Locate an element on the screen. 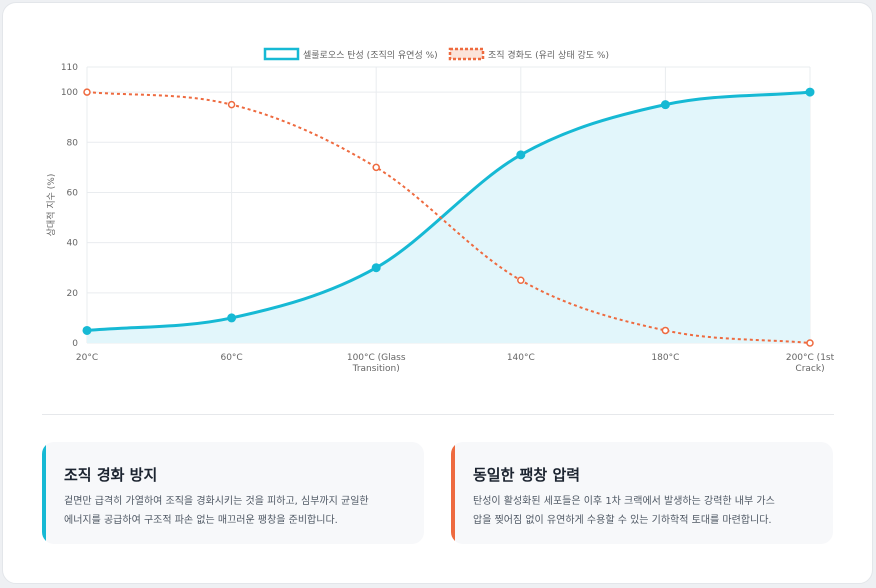  y-tick-label: 110 is located at coordinates (69, 68).